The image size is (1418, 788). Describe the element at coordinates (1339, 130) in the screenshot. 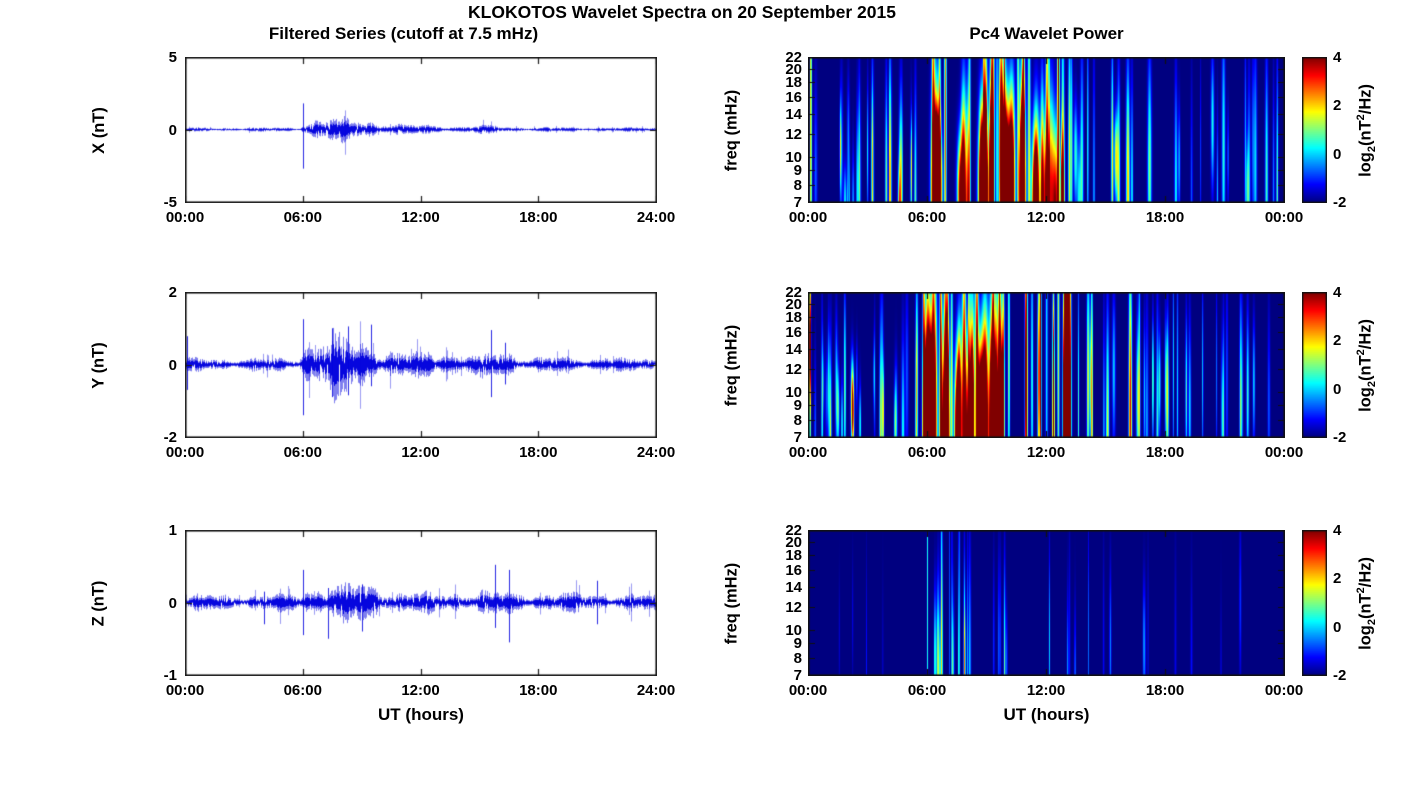

I see `colorbar-row1: 4 2 0 -2 log2(nT2/Hz)` at that location.